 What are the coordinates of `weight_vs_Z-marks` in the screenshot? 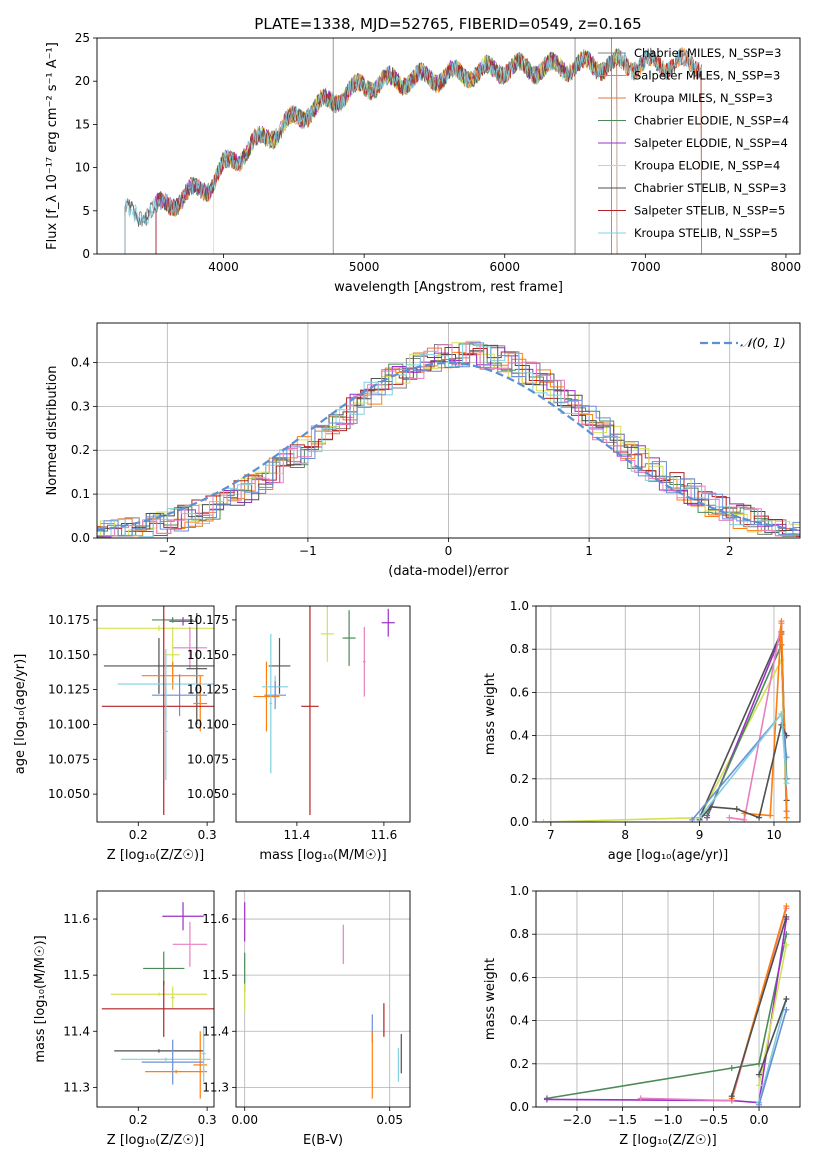 It's located at (666, 1005).